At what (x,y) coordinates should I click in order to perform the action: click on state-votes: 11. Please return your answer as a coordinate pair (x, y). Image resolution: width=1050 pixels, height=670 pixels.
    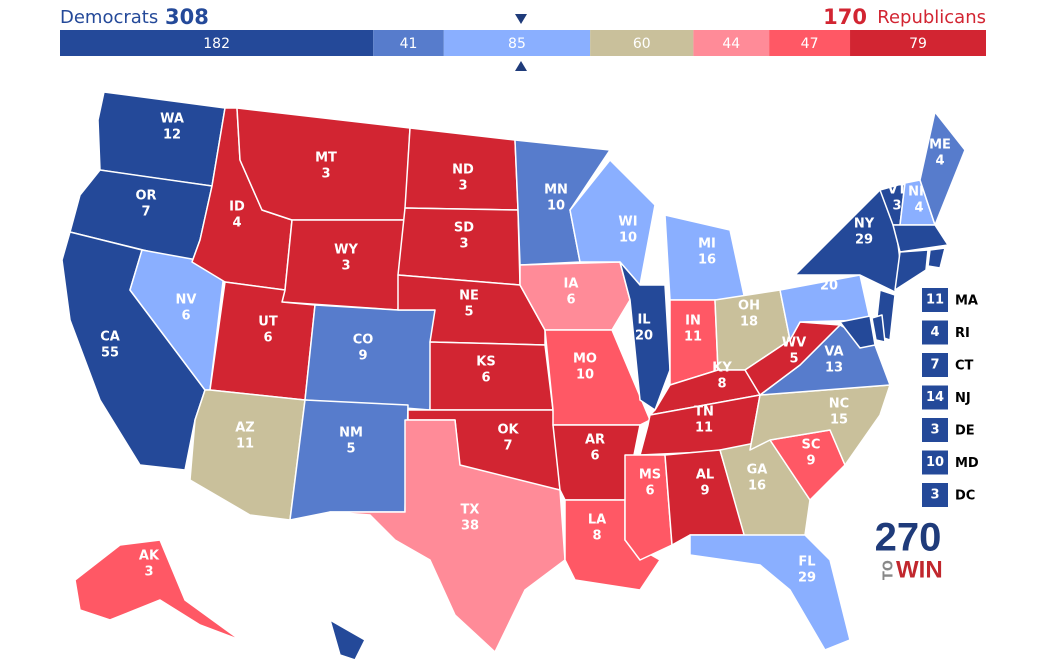
    Looking at the image, I should click on (693, 337).